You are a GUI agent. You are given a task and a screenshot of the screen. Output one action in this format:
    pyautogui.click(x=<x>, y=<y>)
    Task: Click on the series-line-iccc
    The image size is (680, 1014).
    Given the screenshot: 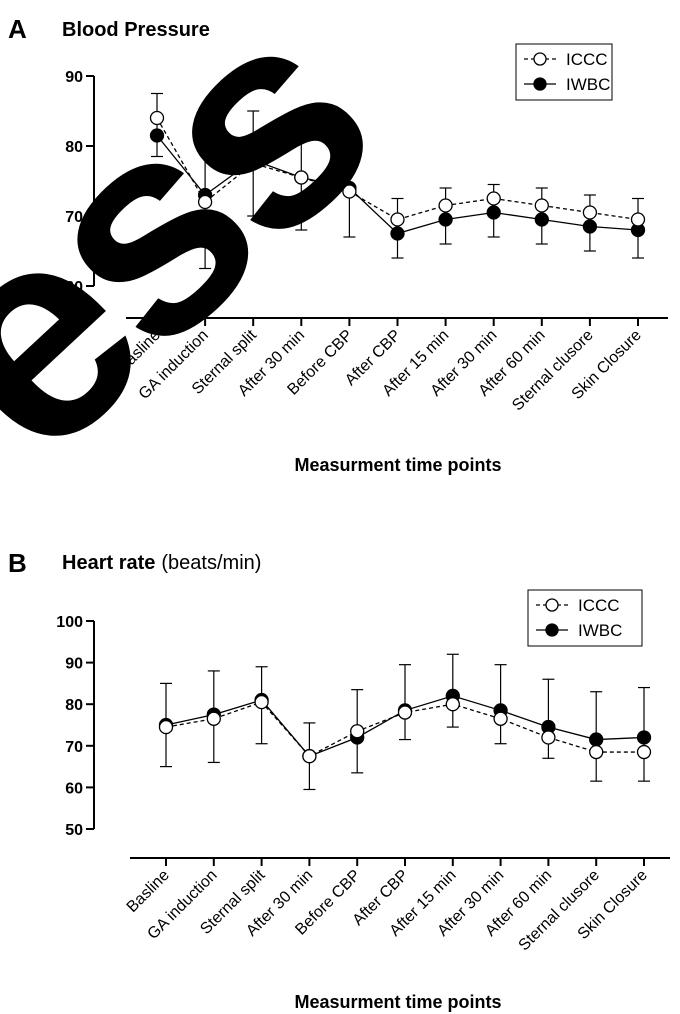 What is the action you would take?
    pyautogui.click(x=397, y=169)
    